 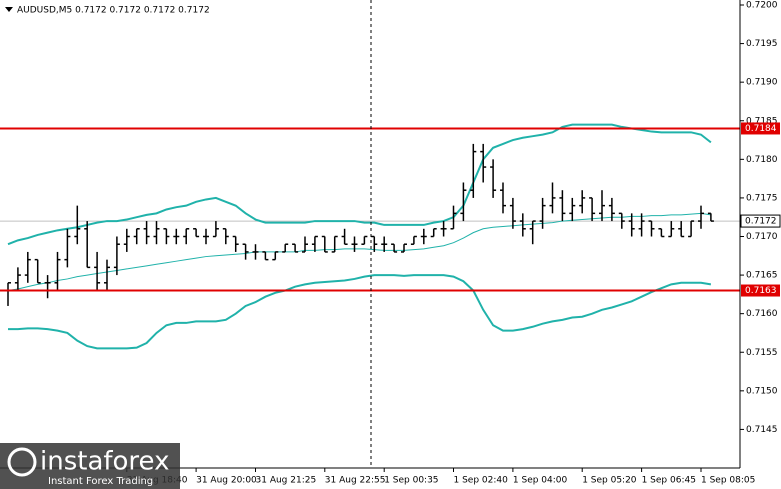 I want to click on last-price-label: 0.7172, so click(x=761, y=222).